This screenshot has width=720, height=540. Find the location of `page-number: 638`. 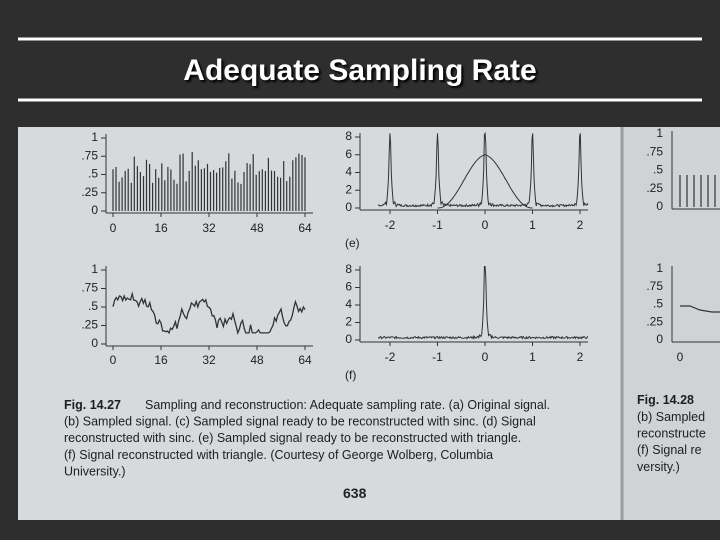

page-number: 638 is located at coordinates (355, 493).